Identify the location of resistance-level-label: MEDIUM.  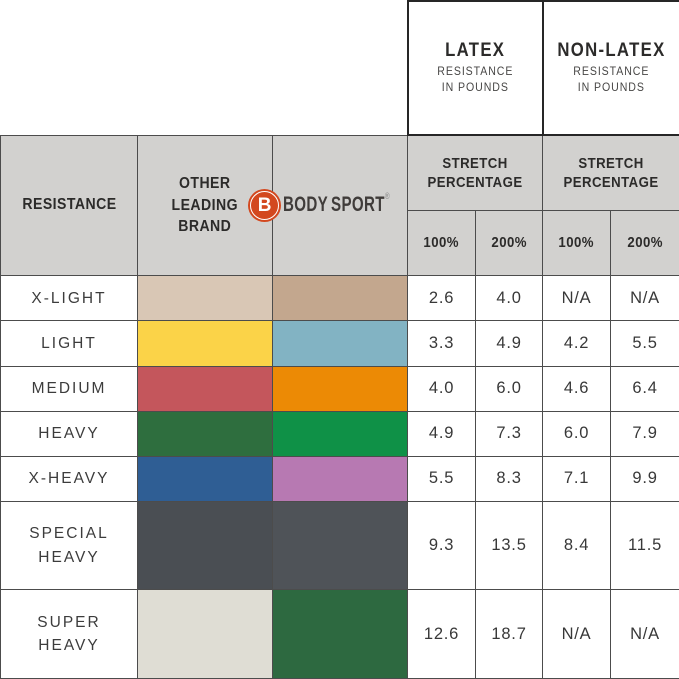
(69, 388).